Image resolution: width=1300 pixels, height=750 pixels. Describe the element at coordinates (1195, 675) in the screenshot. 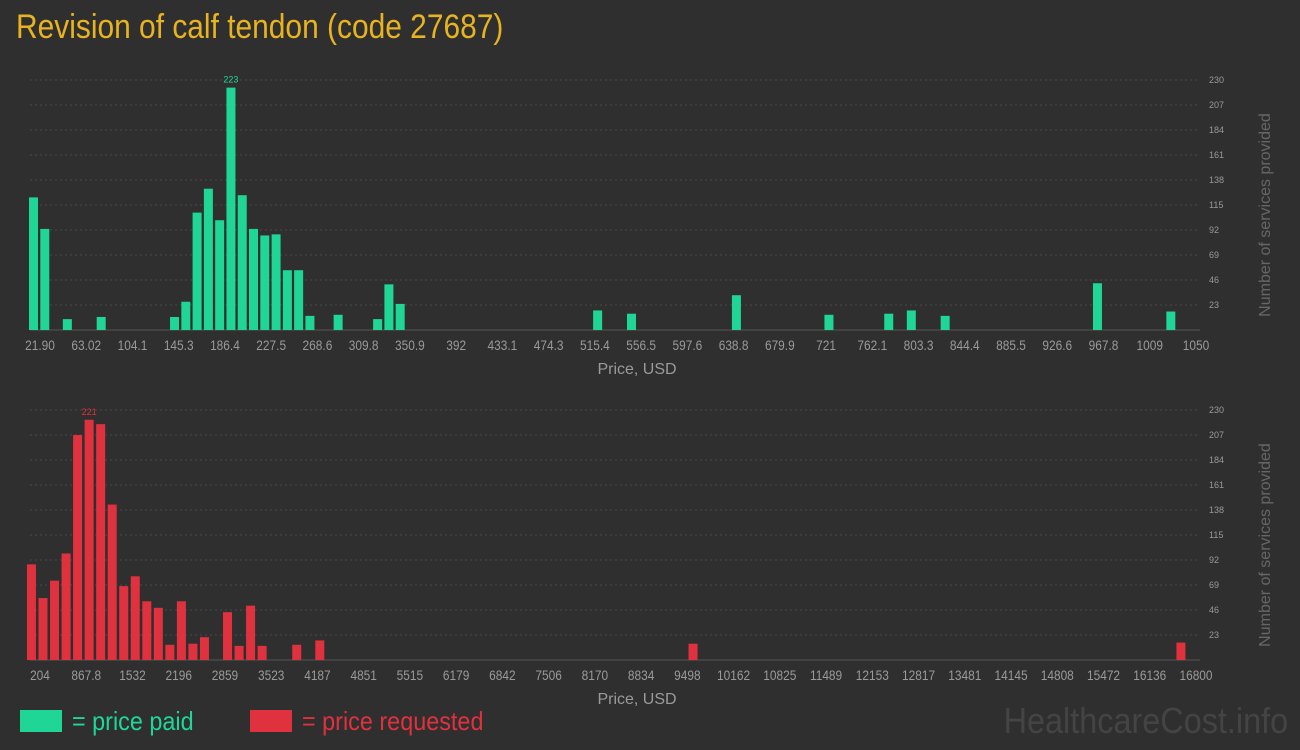

I see `x-tick-label: 16800` at that location.